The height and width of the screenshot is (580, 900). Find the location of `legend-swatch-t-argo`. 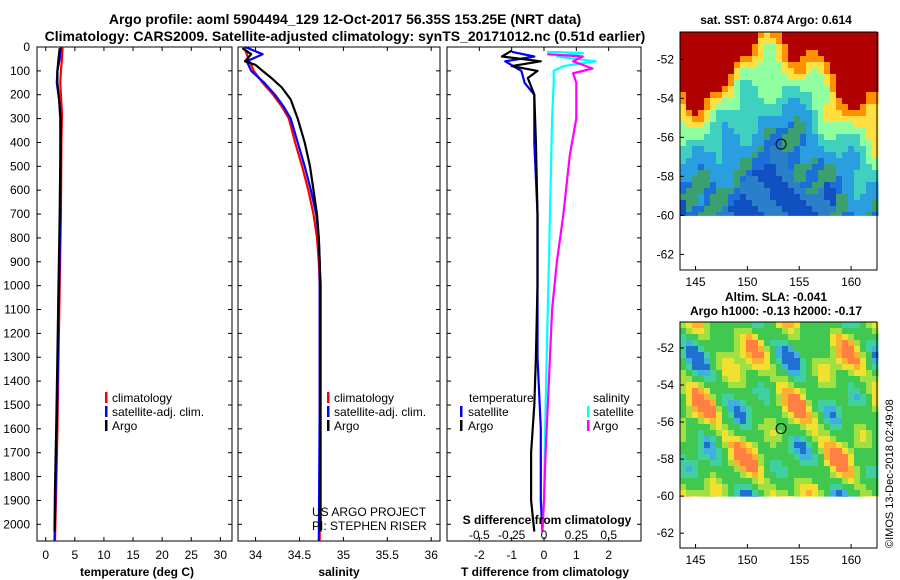

legend-swatch-t-argo is located at coordinates (461, 425).